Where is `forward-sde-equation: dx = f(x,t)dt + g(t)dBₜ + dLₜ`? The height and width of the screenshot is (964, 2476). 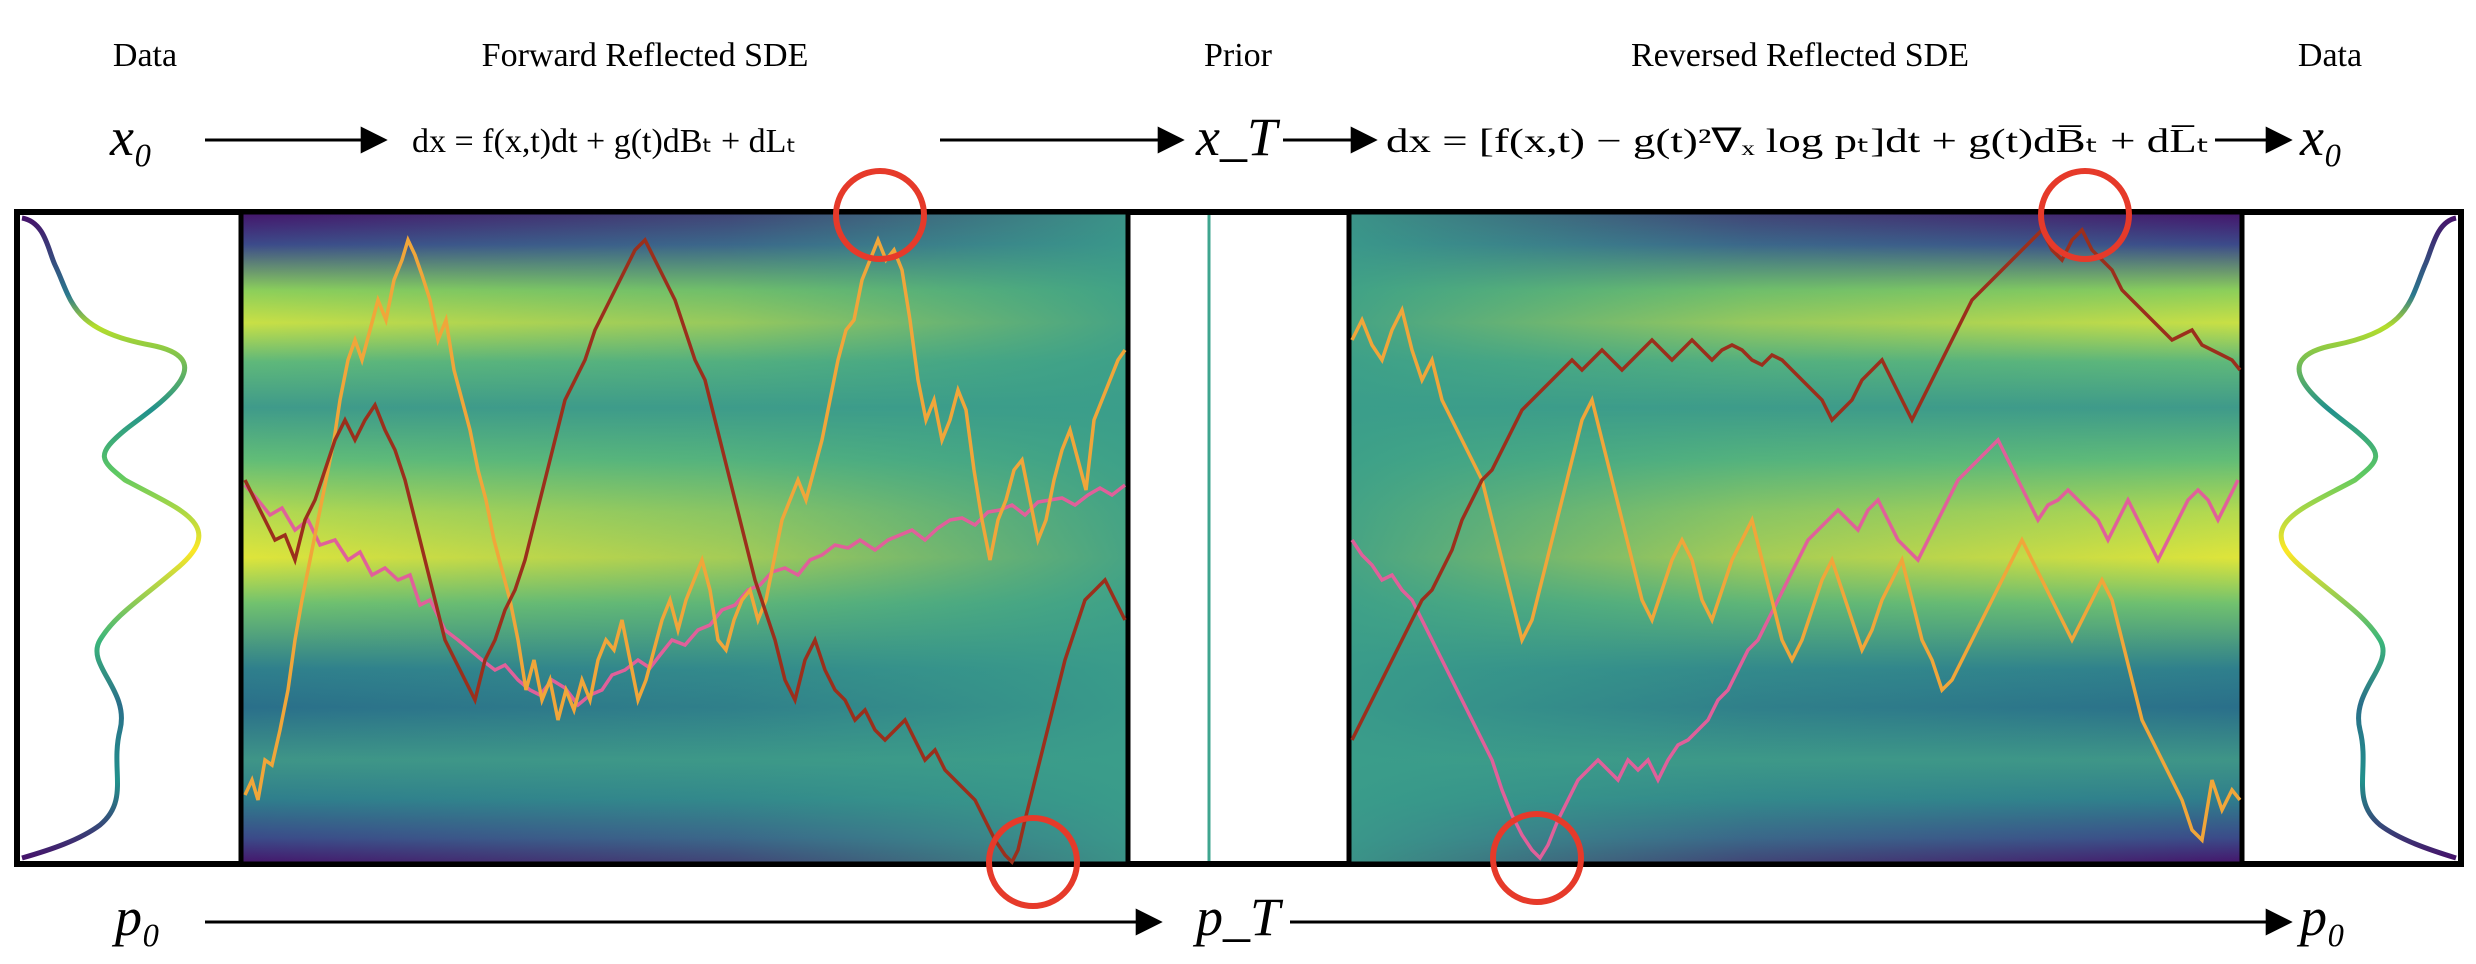 forward-sde-equation: dx = f(x,t)dt + g(t)dBₜ + dLₜ is located at coordinates (604, 141).